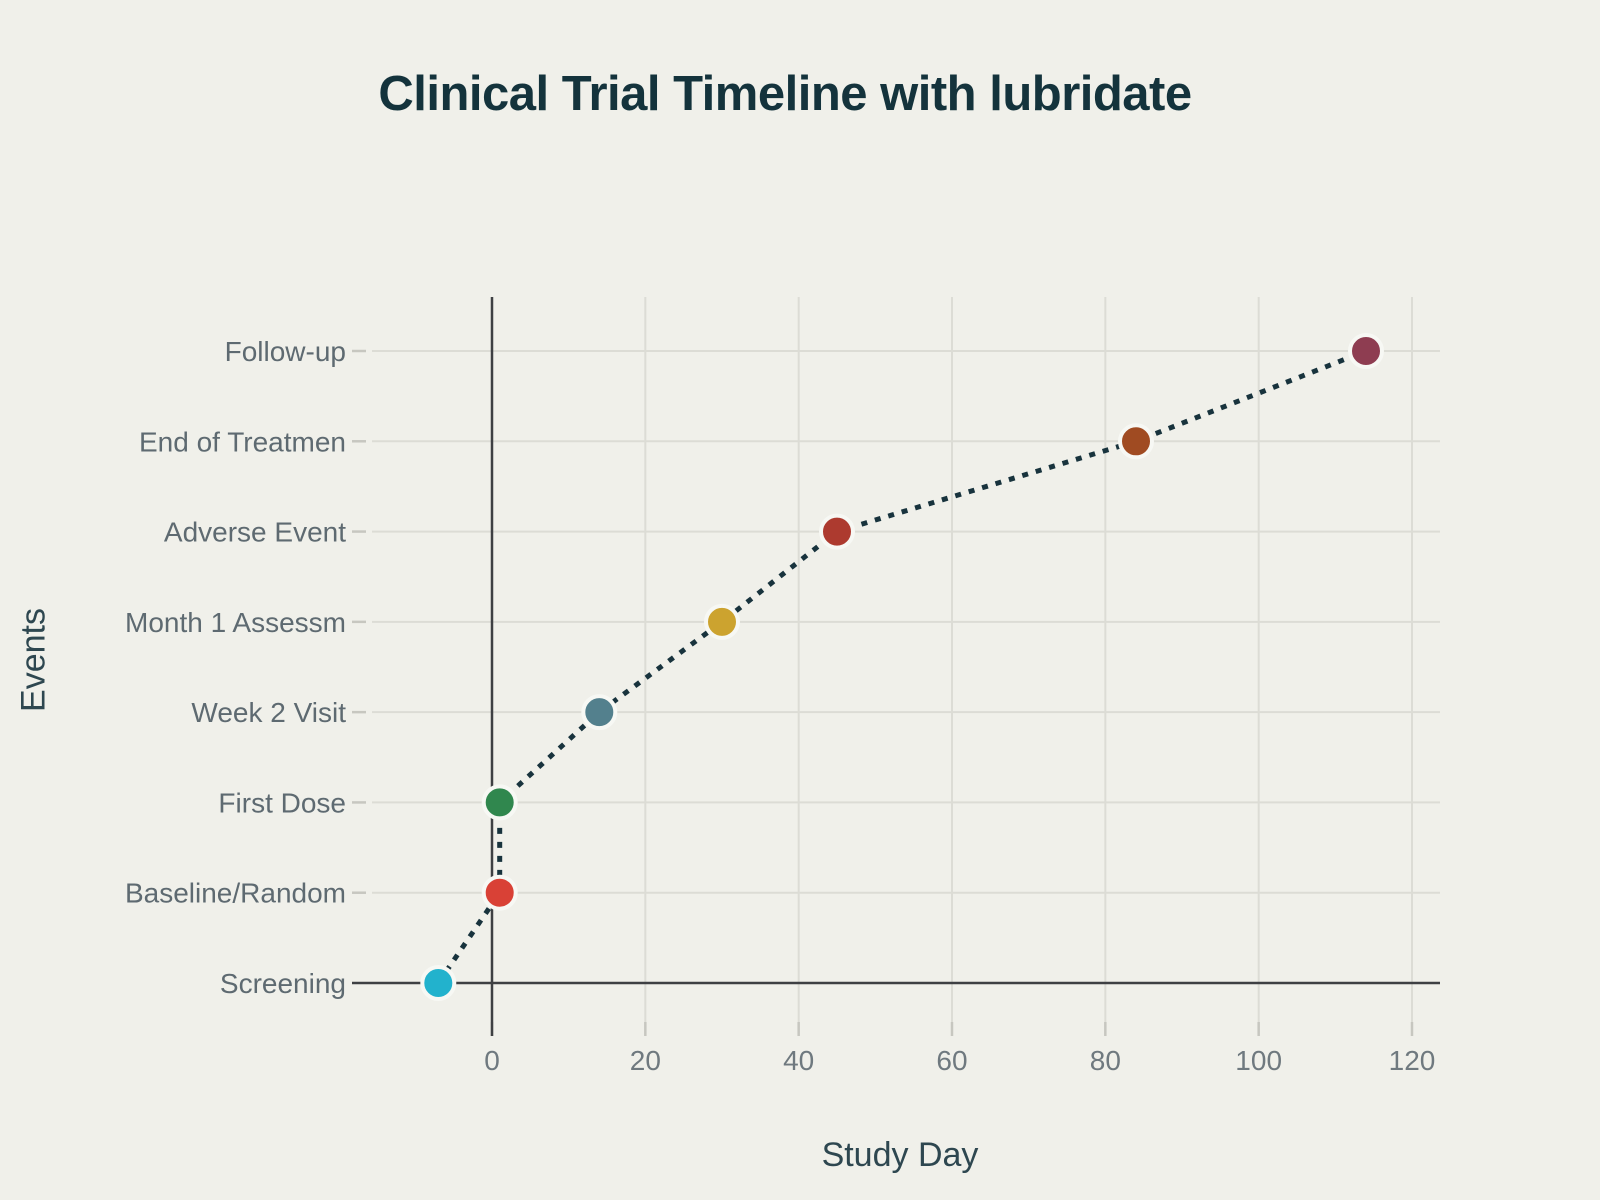  What do you see at coordinates (900, 1155) in the screenshot?
I see `x-axis-title: Study Day` at bounding box center [900, 1155].